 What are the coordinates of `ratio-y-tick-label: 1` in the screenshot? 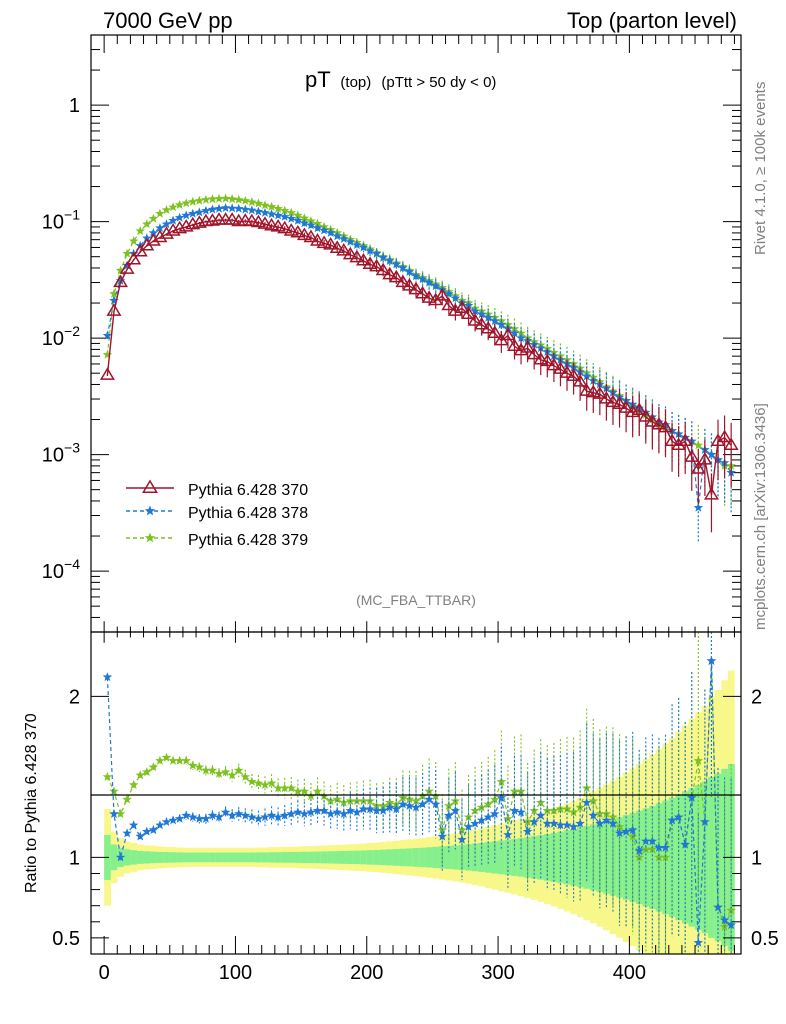 It's located at (74, 858).